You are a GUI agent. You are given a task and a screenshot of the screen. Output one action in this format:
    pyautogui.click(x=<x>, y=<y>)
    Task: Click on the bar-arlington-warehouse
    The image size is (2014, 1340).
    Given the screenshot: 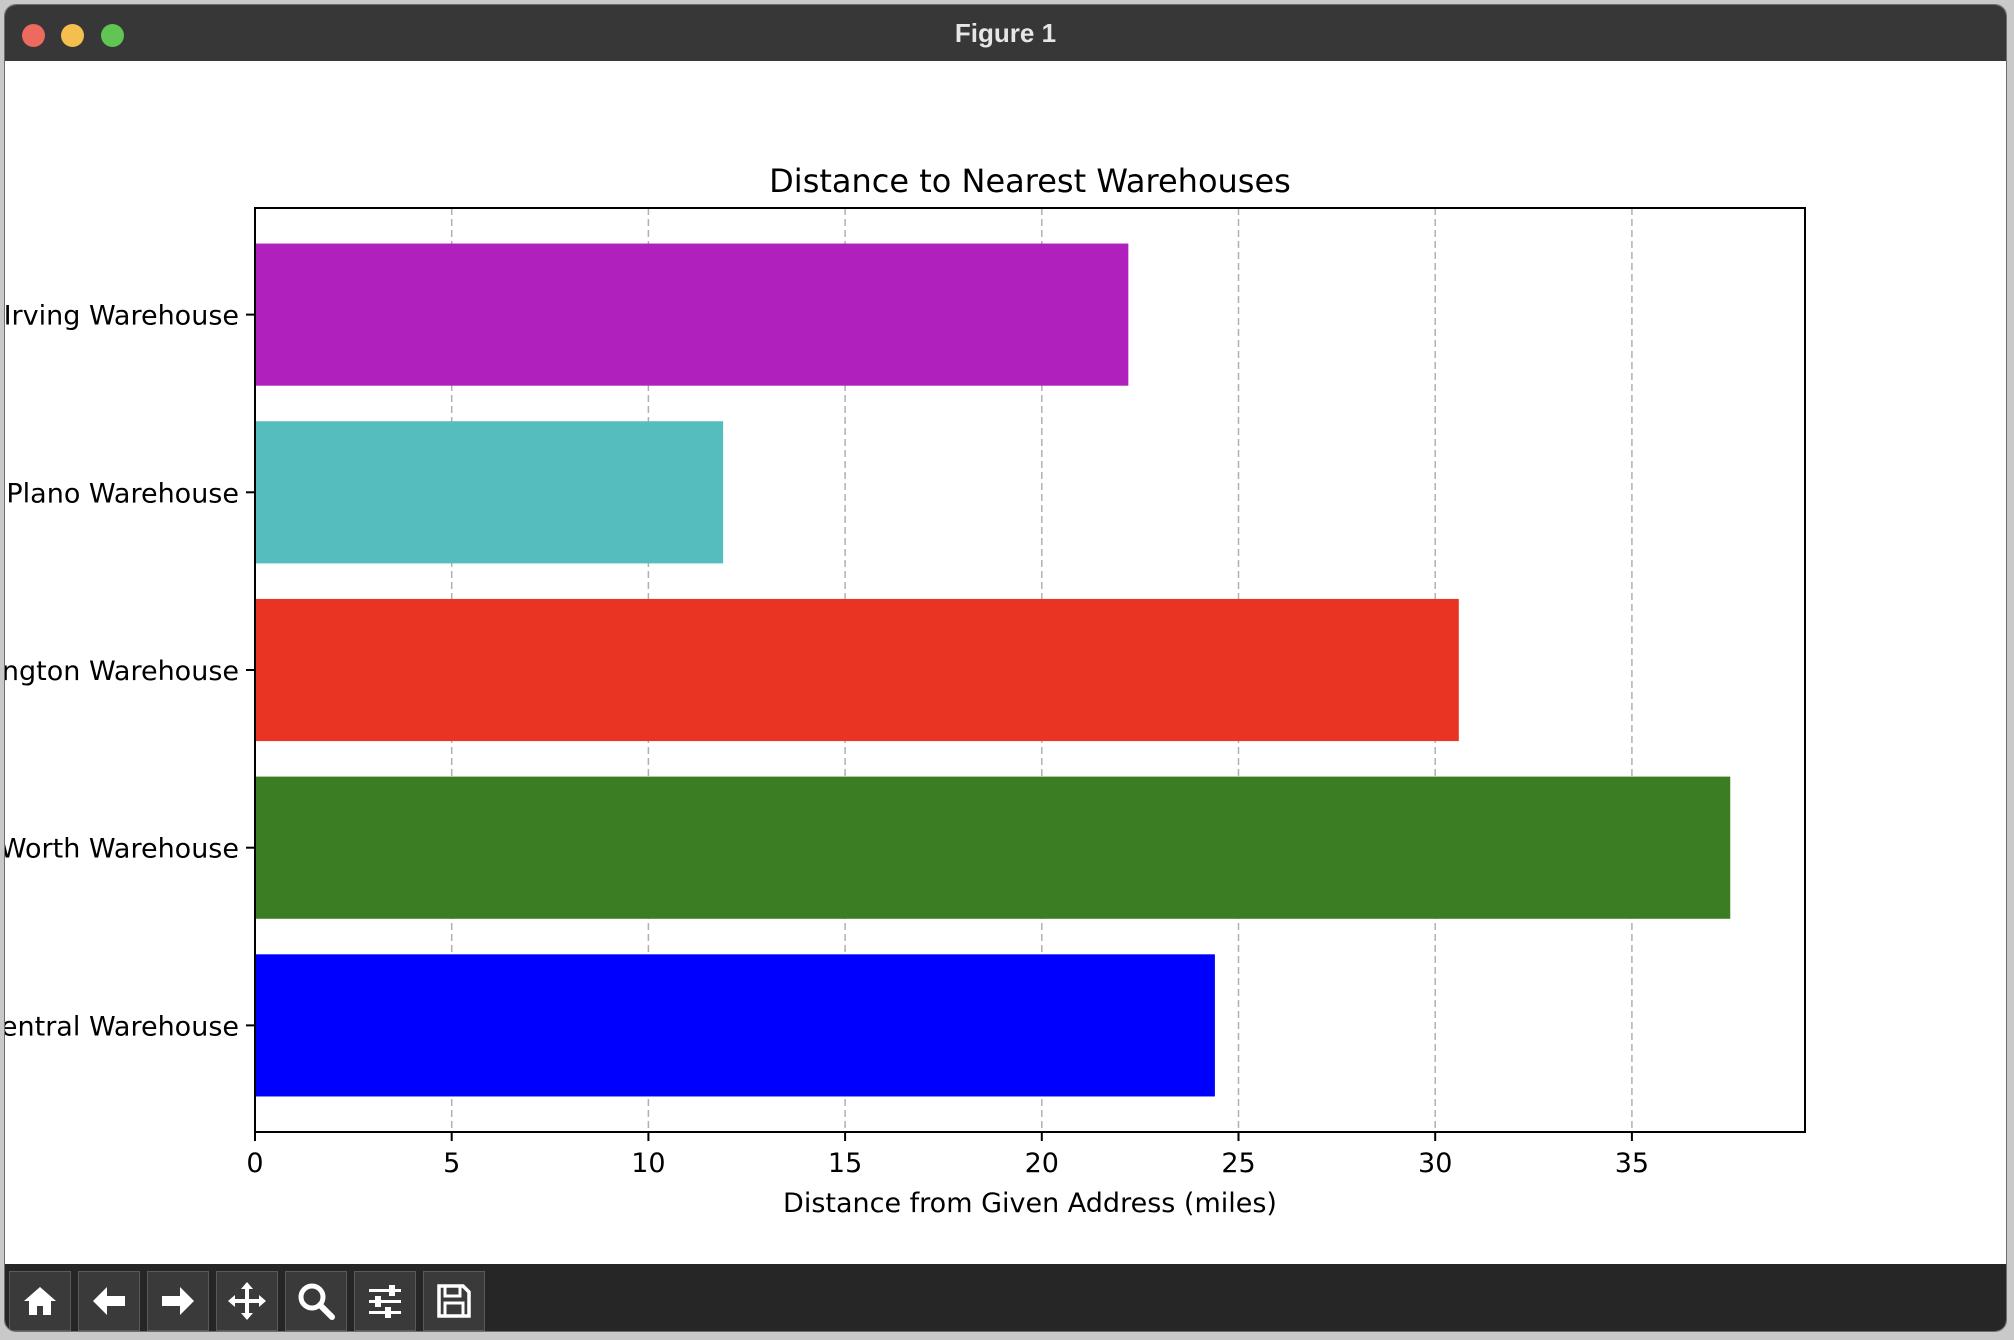 What is the action you would take?
    pyautogui.click(x=857, y=670)
    